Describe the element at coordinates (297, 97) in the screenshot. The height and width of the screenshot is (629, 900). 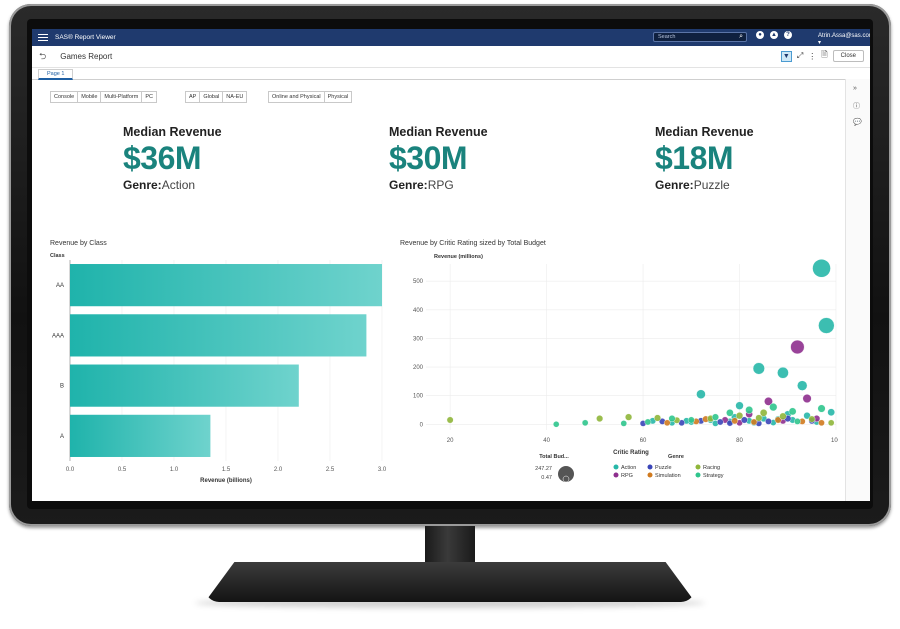
I see `filter-button-online-and-physical: Online and Physical` at that location.